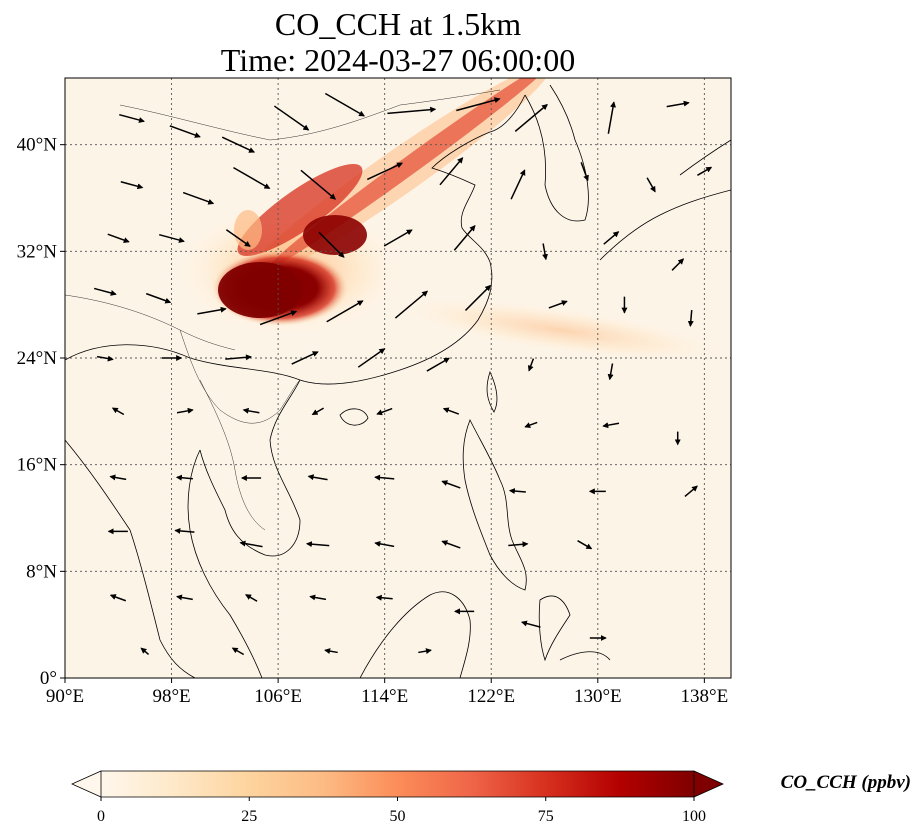 This screenshot has height=836, width=921. Describe the element at coordinates (300, 210) in the screenshot. I see `ridge-plume` at that location.